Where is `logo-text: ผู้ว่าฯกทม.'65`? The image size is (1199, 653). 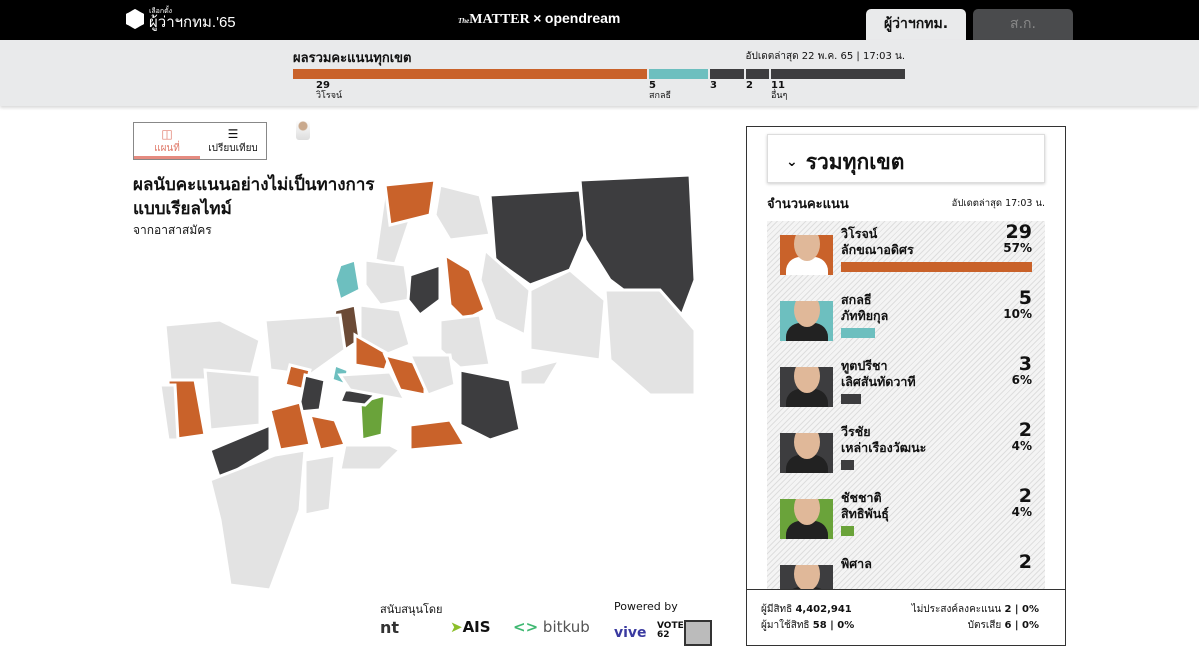
logo-text: ผู้ว่าฯกทม.'65 is located at coordinates (192, 22).